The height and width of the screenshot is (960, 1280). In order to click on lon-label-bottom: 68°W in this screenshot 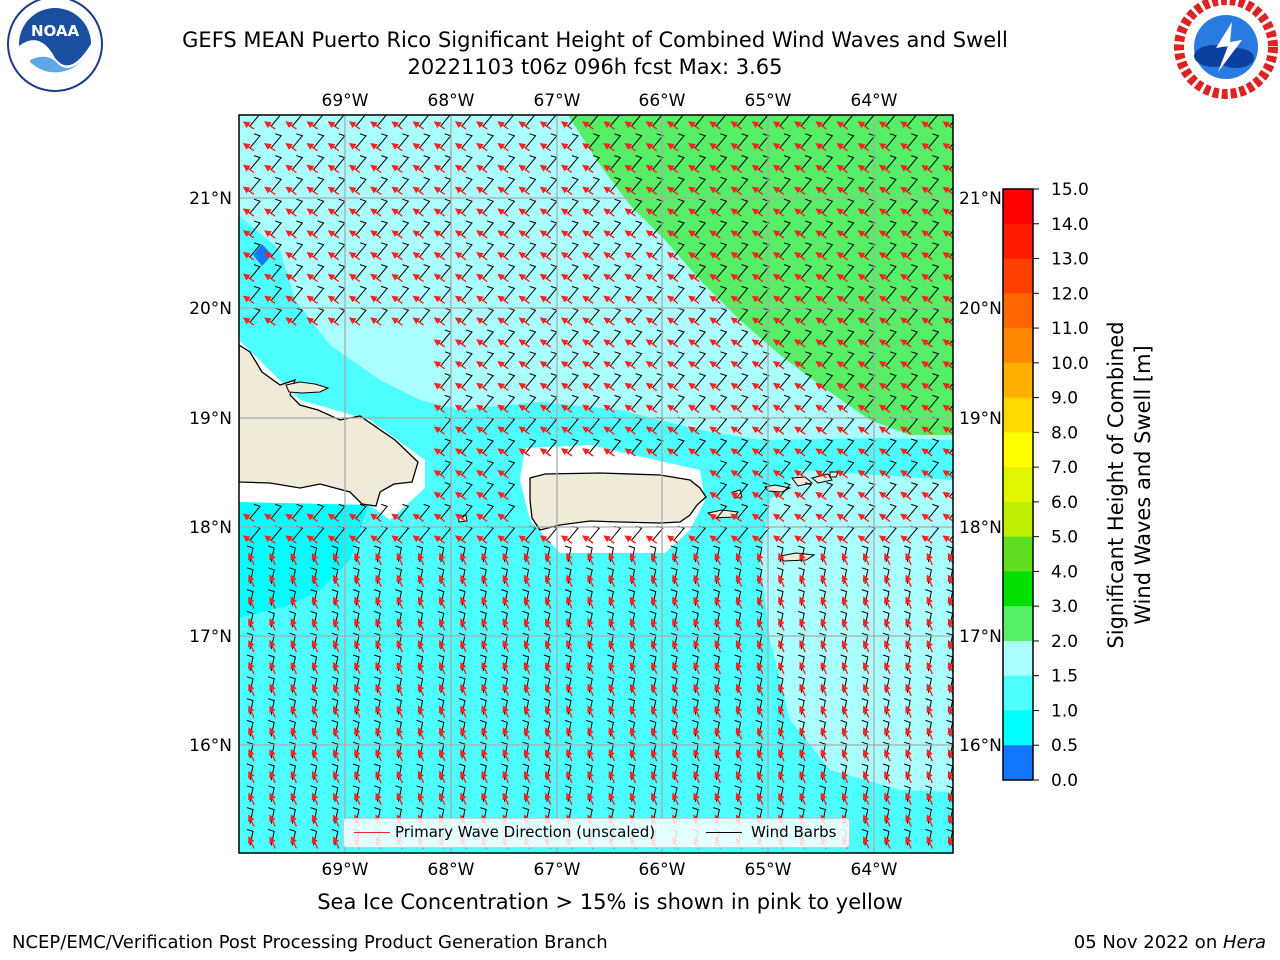, I will do `click(451, 870)`.